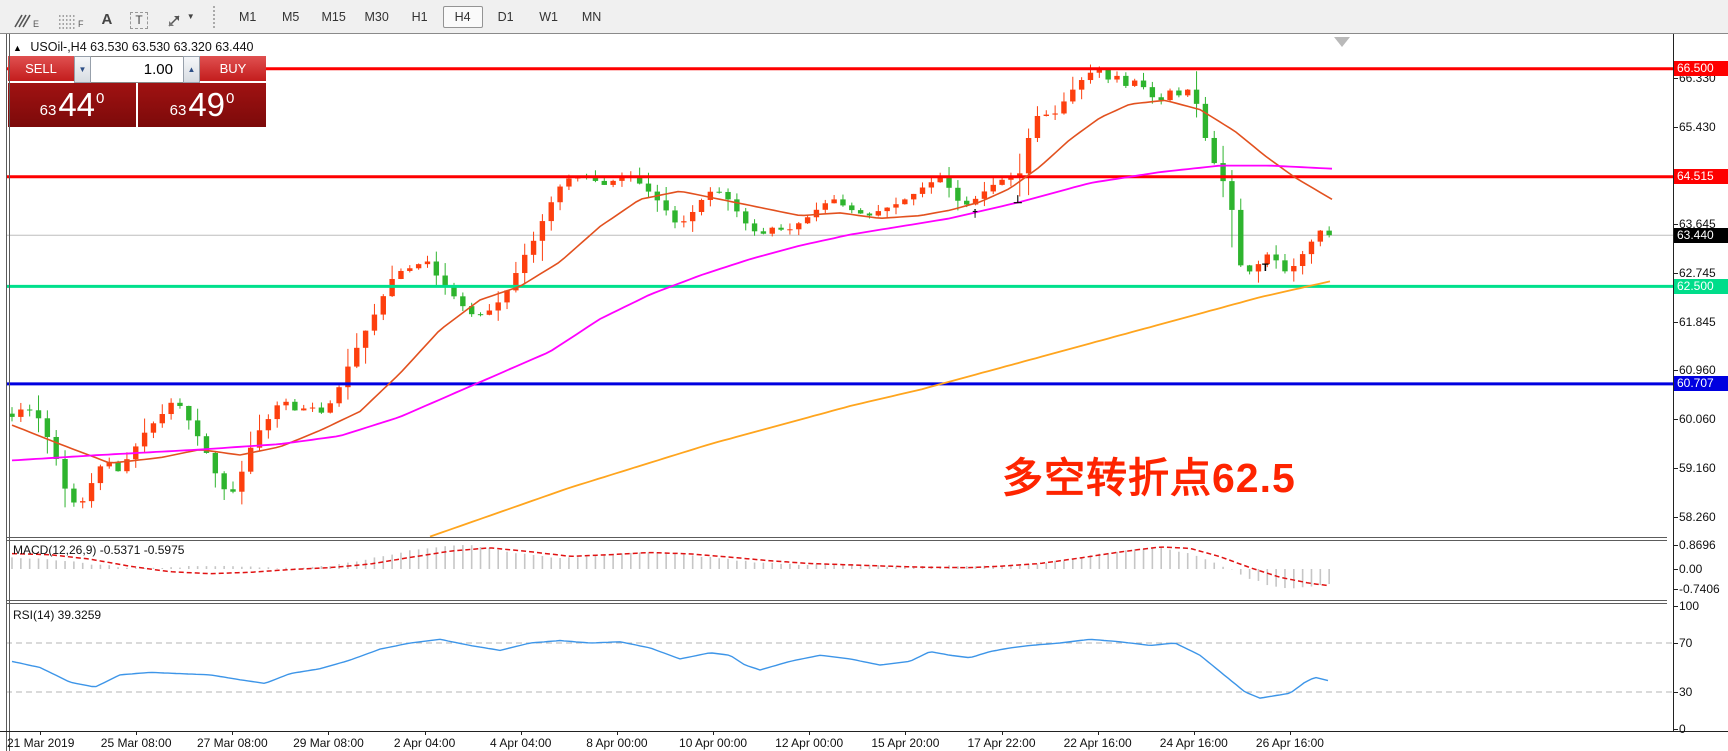 The image size is (1728, 751). I want to click on volume-increase-button: ▲, so click(191, 69).